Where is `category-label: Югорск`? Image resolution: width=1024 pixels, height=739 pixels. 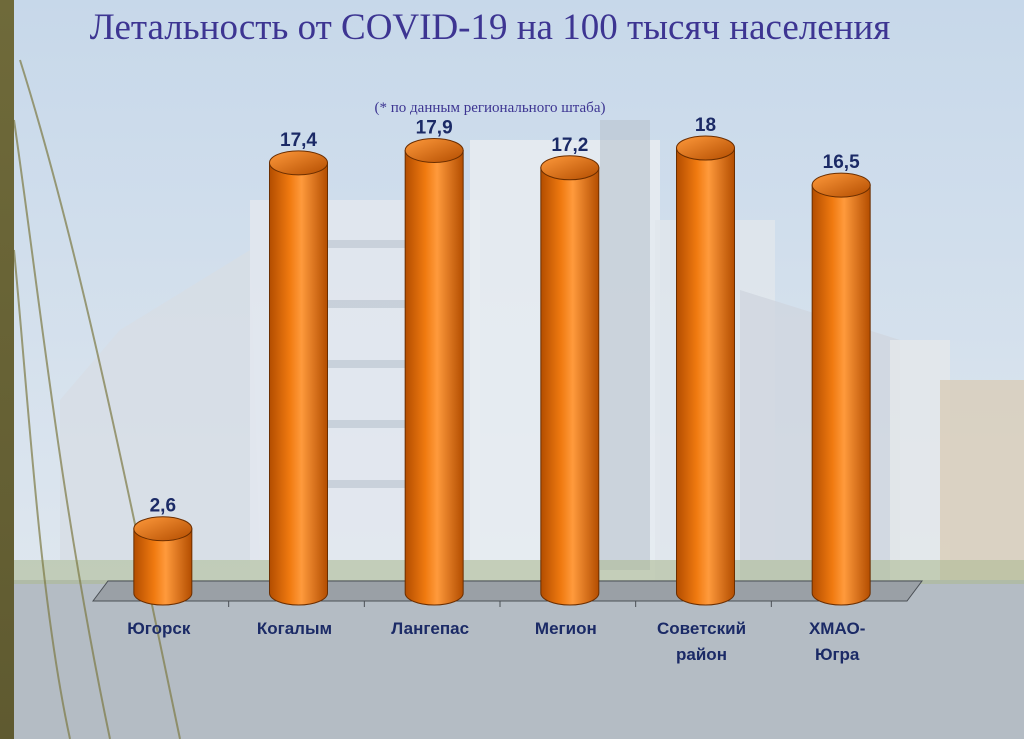
category-label: Югорск is located at coordinates (159, 628).